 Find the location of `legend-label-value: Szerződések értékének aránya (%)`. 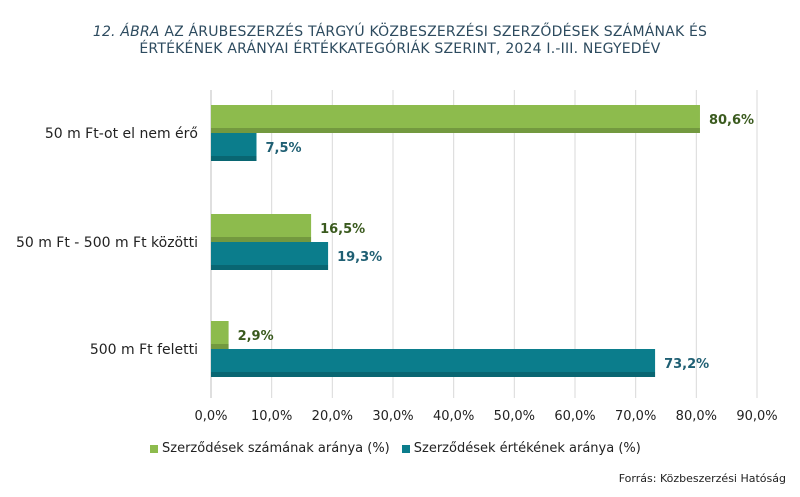

legend-label-value: Szerződések értékének aránya (%) is located at coordinates (527, 448).